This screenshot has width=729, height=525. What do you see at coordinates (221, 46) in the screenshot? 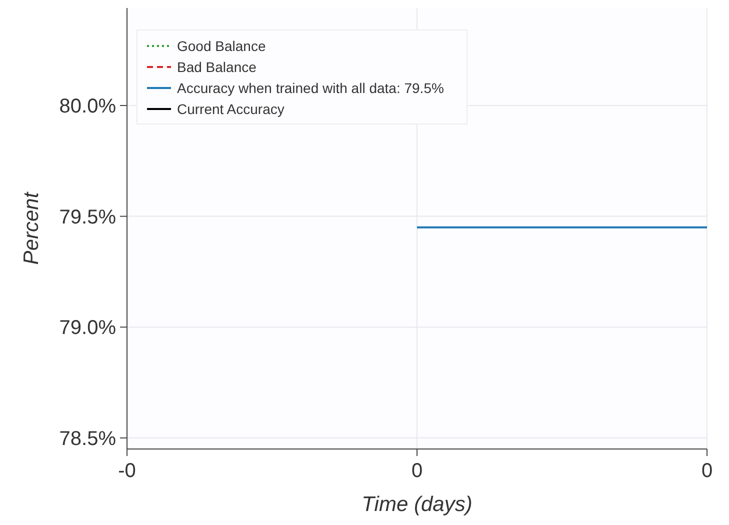
I see `legend-label: Good Balance` at bounding box center [221, 46].